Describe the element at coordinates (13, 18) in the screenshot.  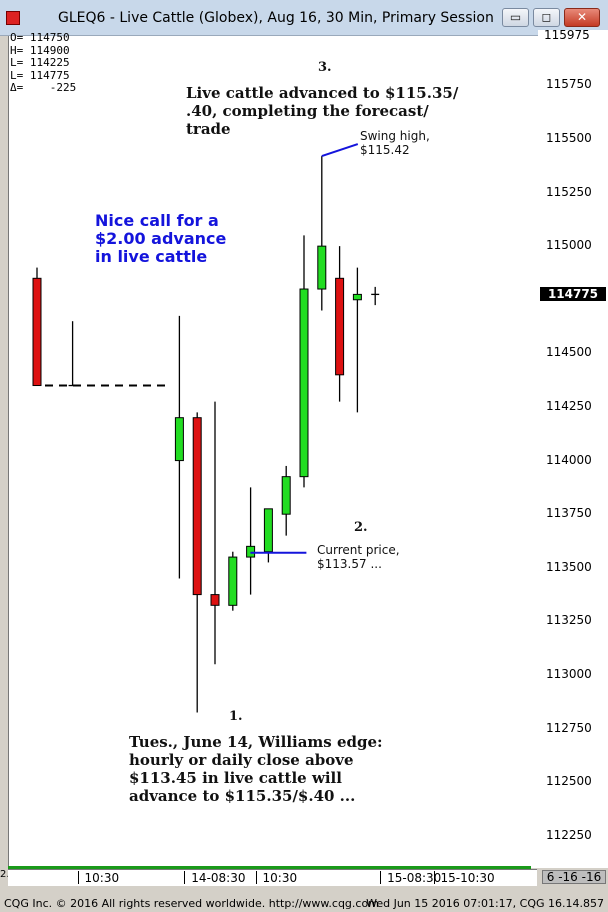
I see `cqg-app-icon` at that location.